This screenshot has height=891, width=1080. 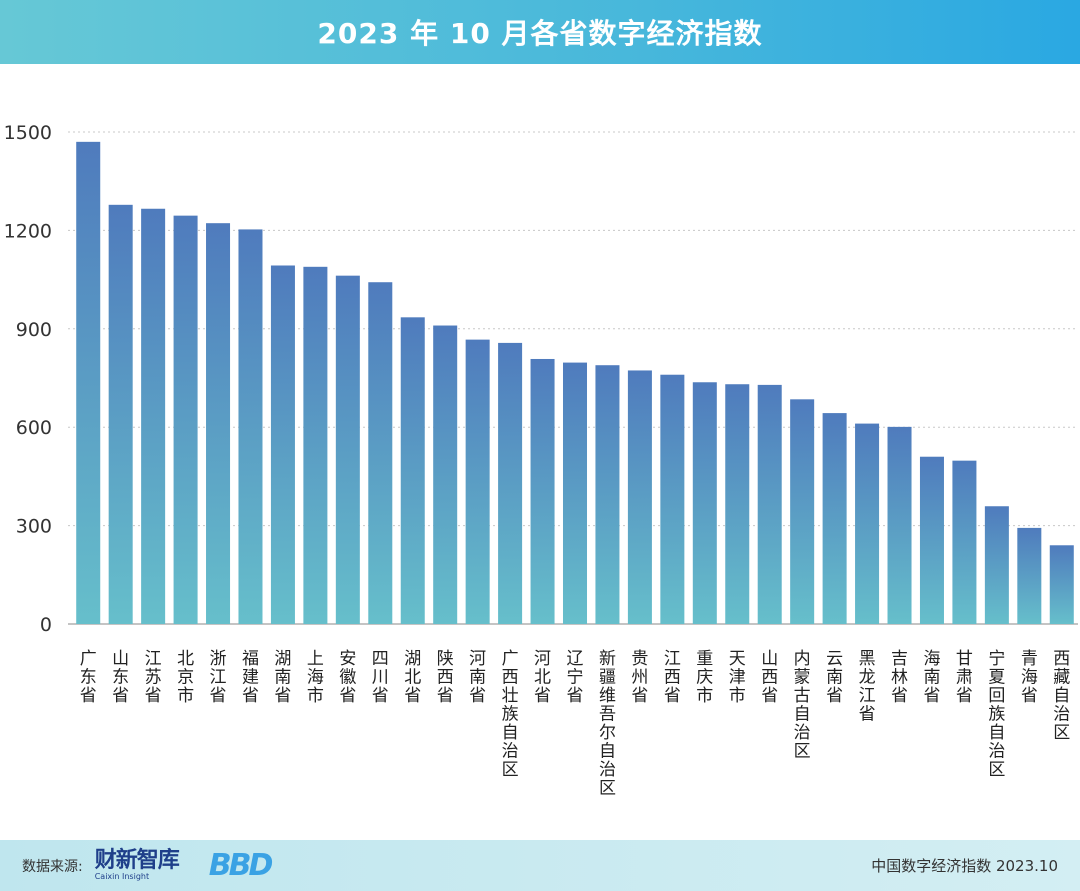 I want to click on y-tick-label: 300, so click(x=34, y=527).